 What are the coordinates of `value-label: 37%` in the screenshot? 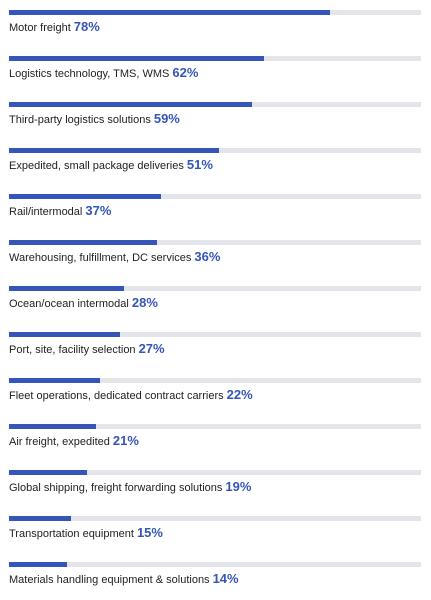 It's located at (98, 210).